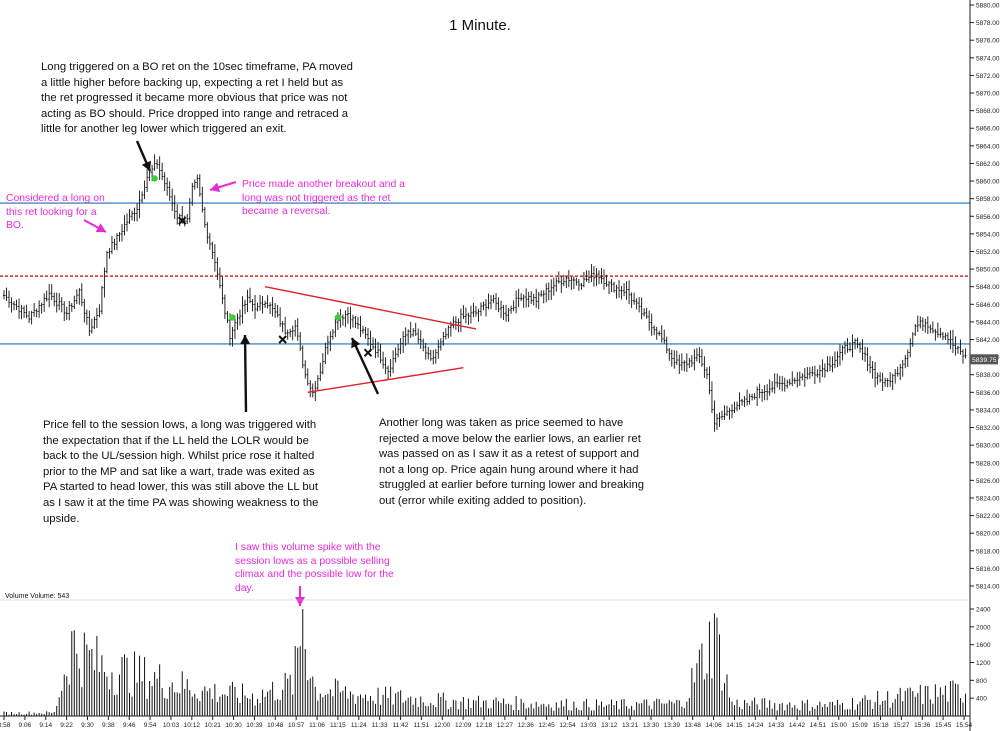 The image size is (1000, 731). I want to click on time-tick-label: 14:42, so click(797, 725).